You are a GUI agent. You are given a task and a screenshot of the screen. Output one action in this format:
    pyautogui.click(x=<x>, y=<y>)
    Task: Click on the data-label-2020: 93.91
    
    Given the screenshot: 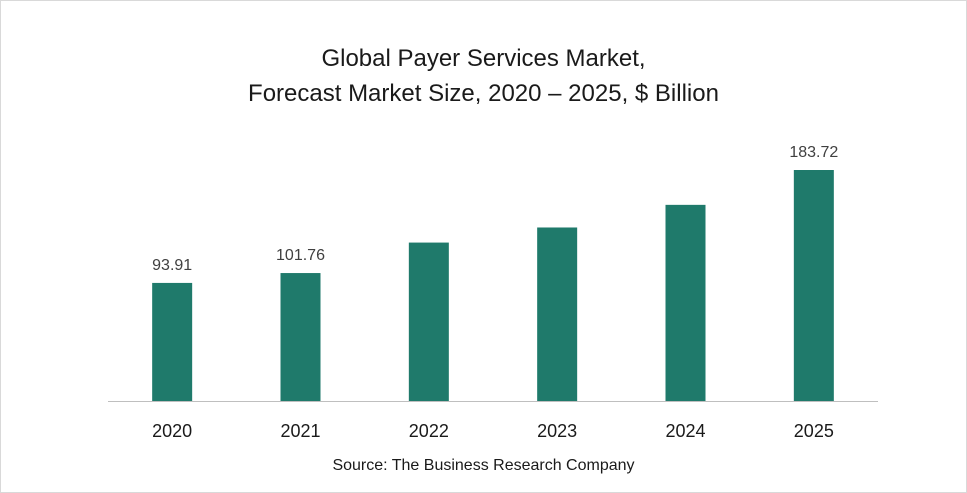 What is the action you would take?
    pyautogui.click(x=172, y=265)
    